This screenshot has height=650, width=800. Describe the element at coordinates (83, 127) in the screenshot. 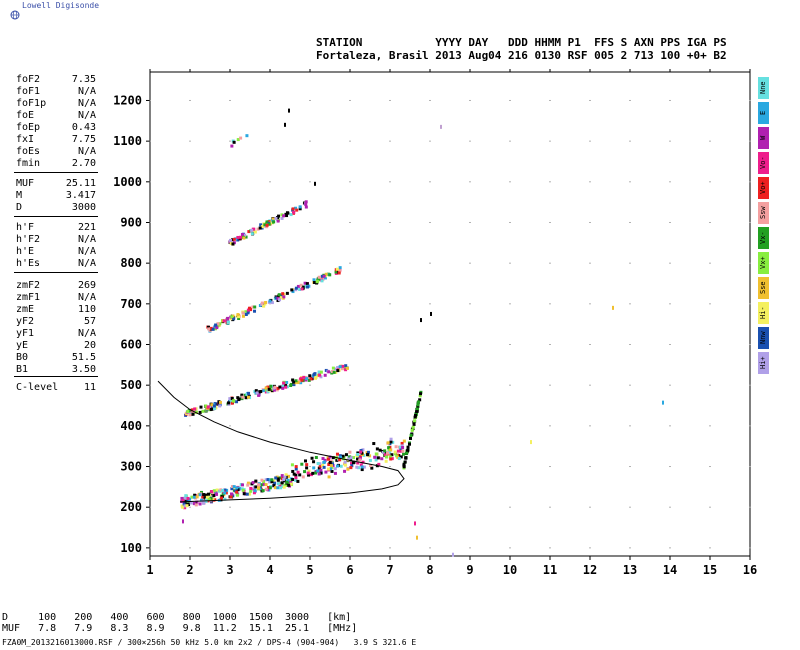

I see `param-value: 0.43` at that location.